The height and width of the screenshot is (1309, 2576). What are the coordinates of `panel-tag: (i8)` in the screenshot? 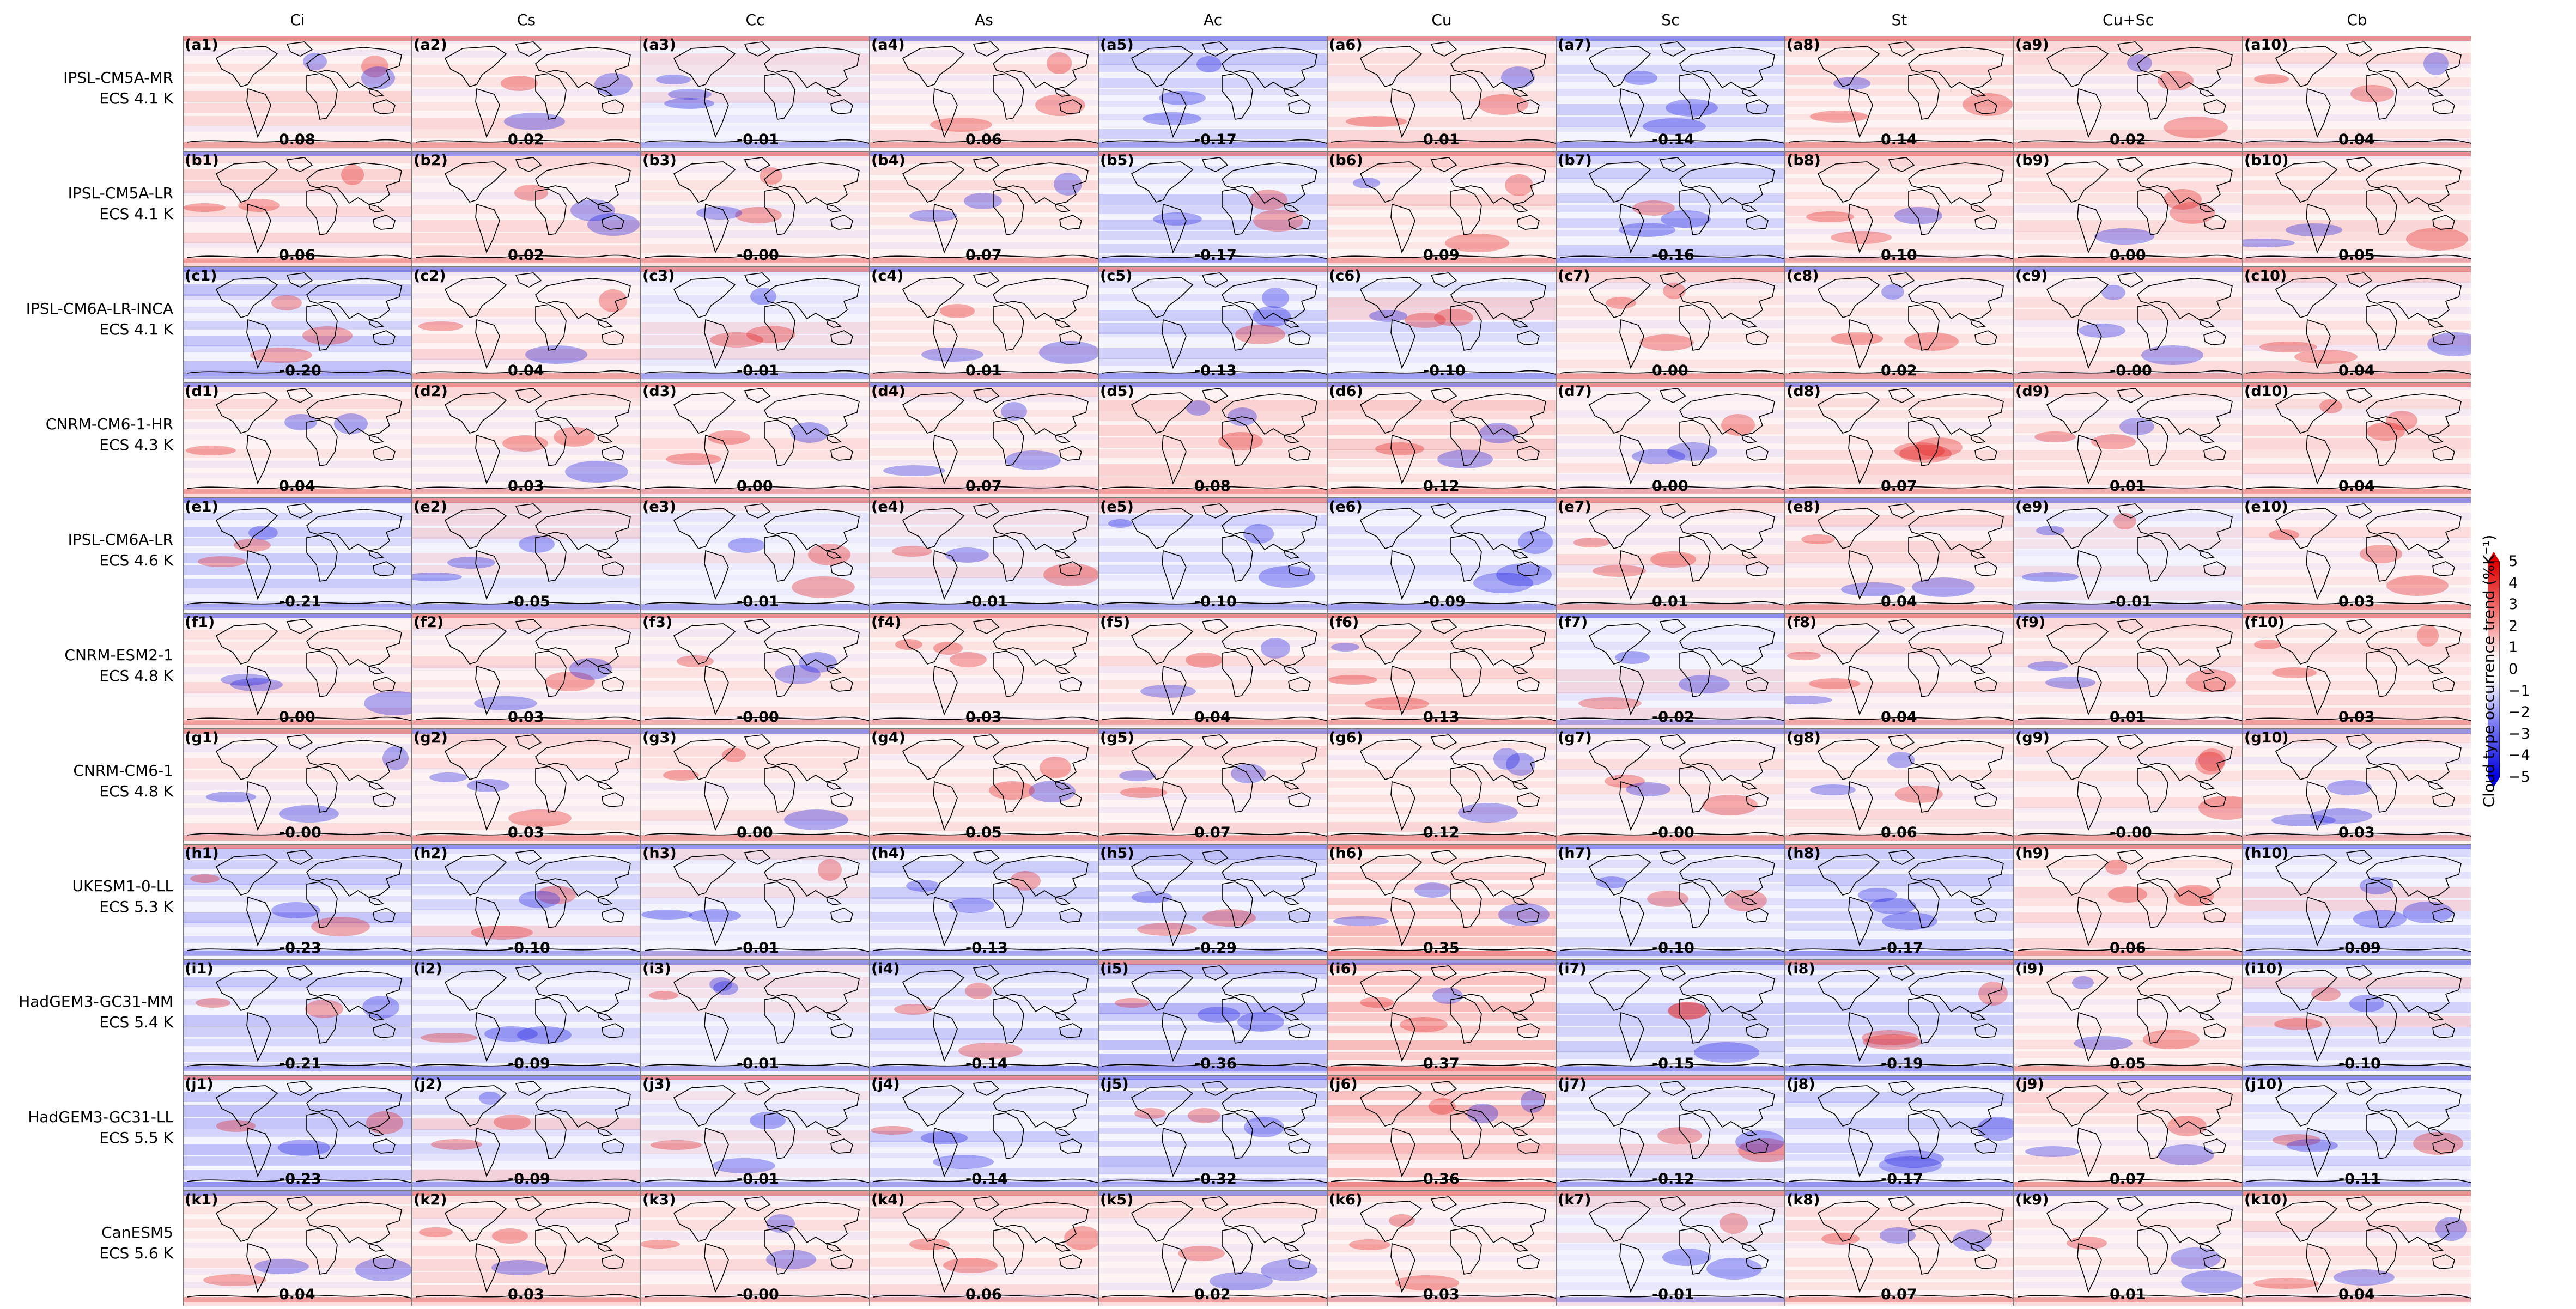 It's located at (1801, 968).